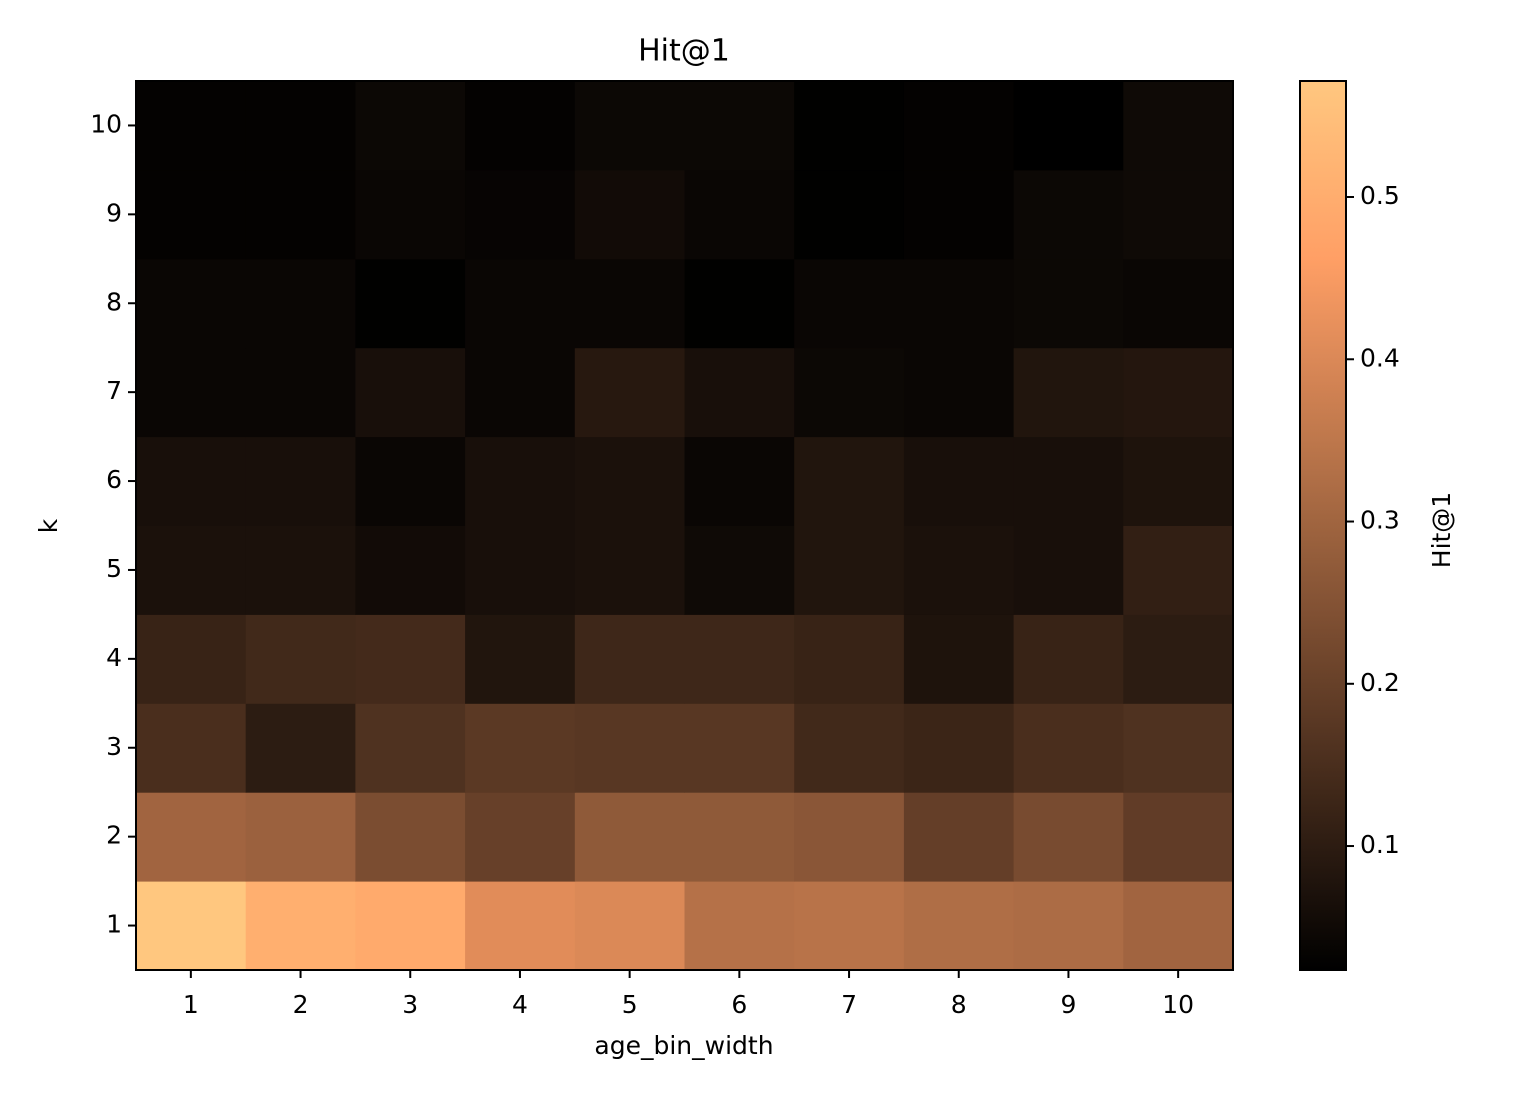 This screenshot has height=1100, width=1540. Describe the element at coordinates (520, 1004) in the screenshot. I see `x-tick-label: 4` at that location.